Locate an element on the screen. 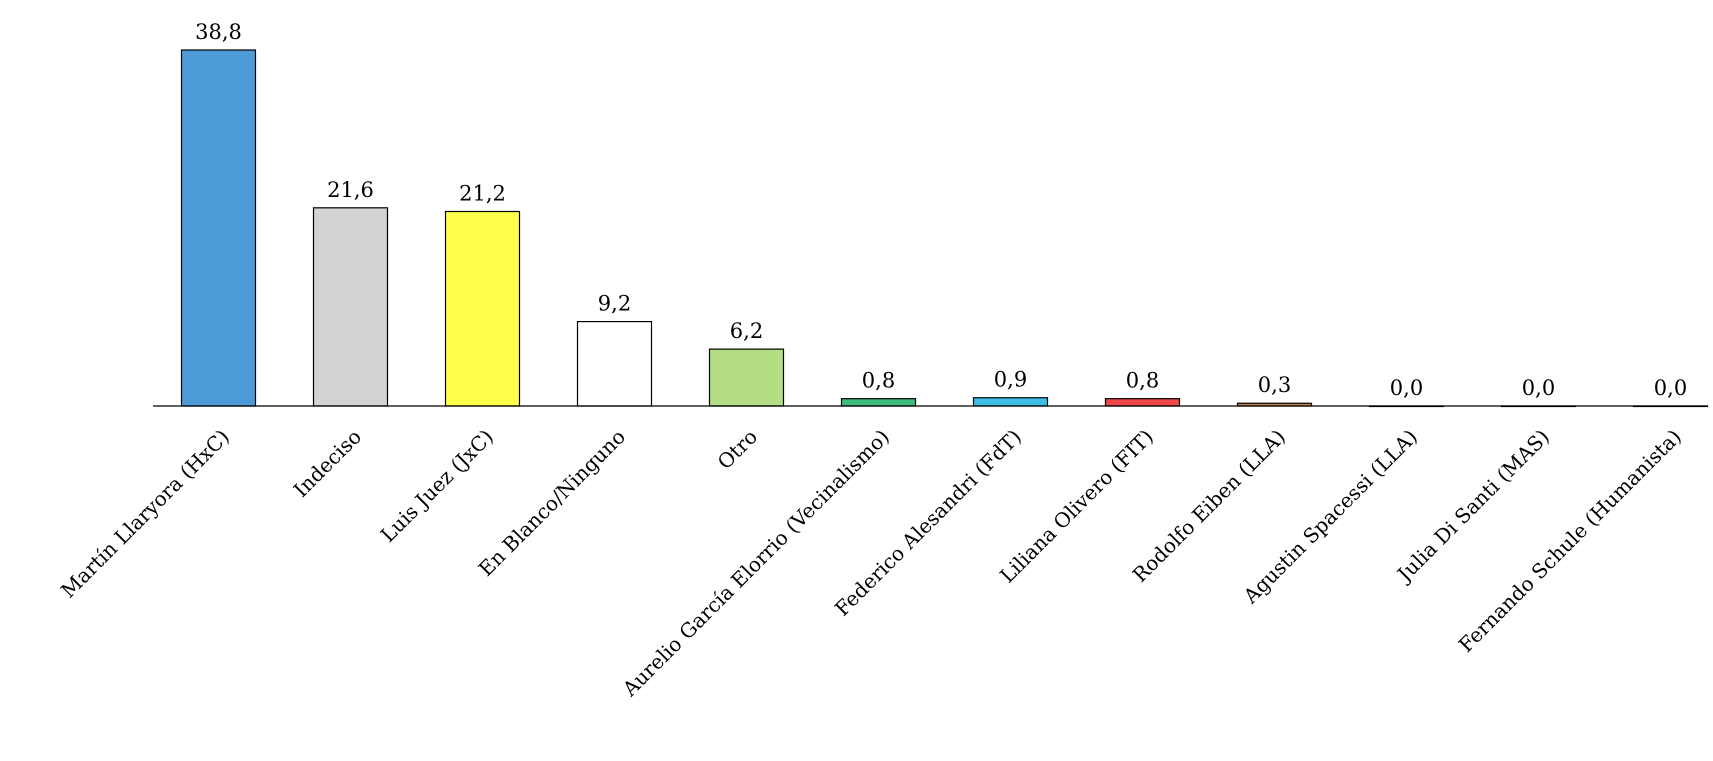  value-label-0: 38,8 is located at coordinates (218, 32).